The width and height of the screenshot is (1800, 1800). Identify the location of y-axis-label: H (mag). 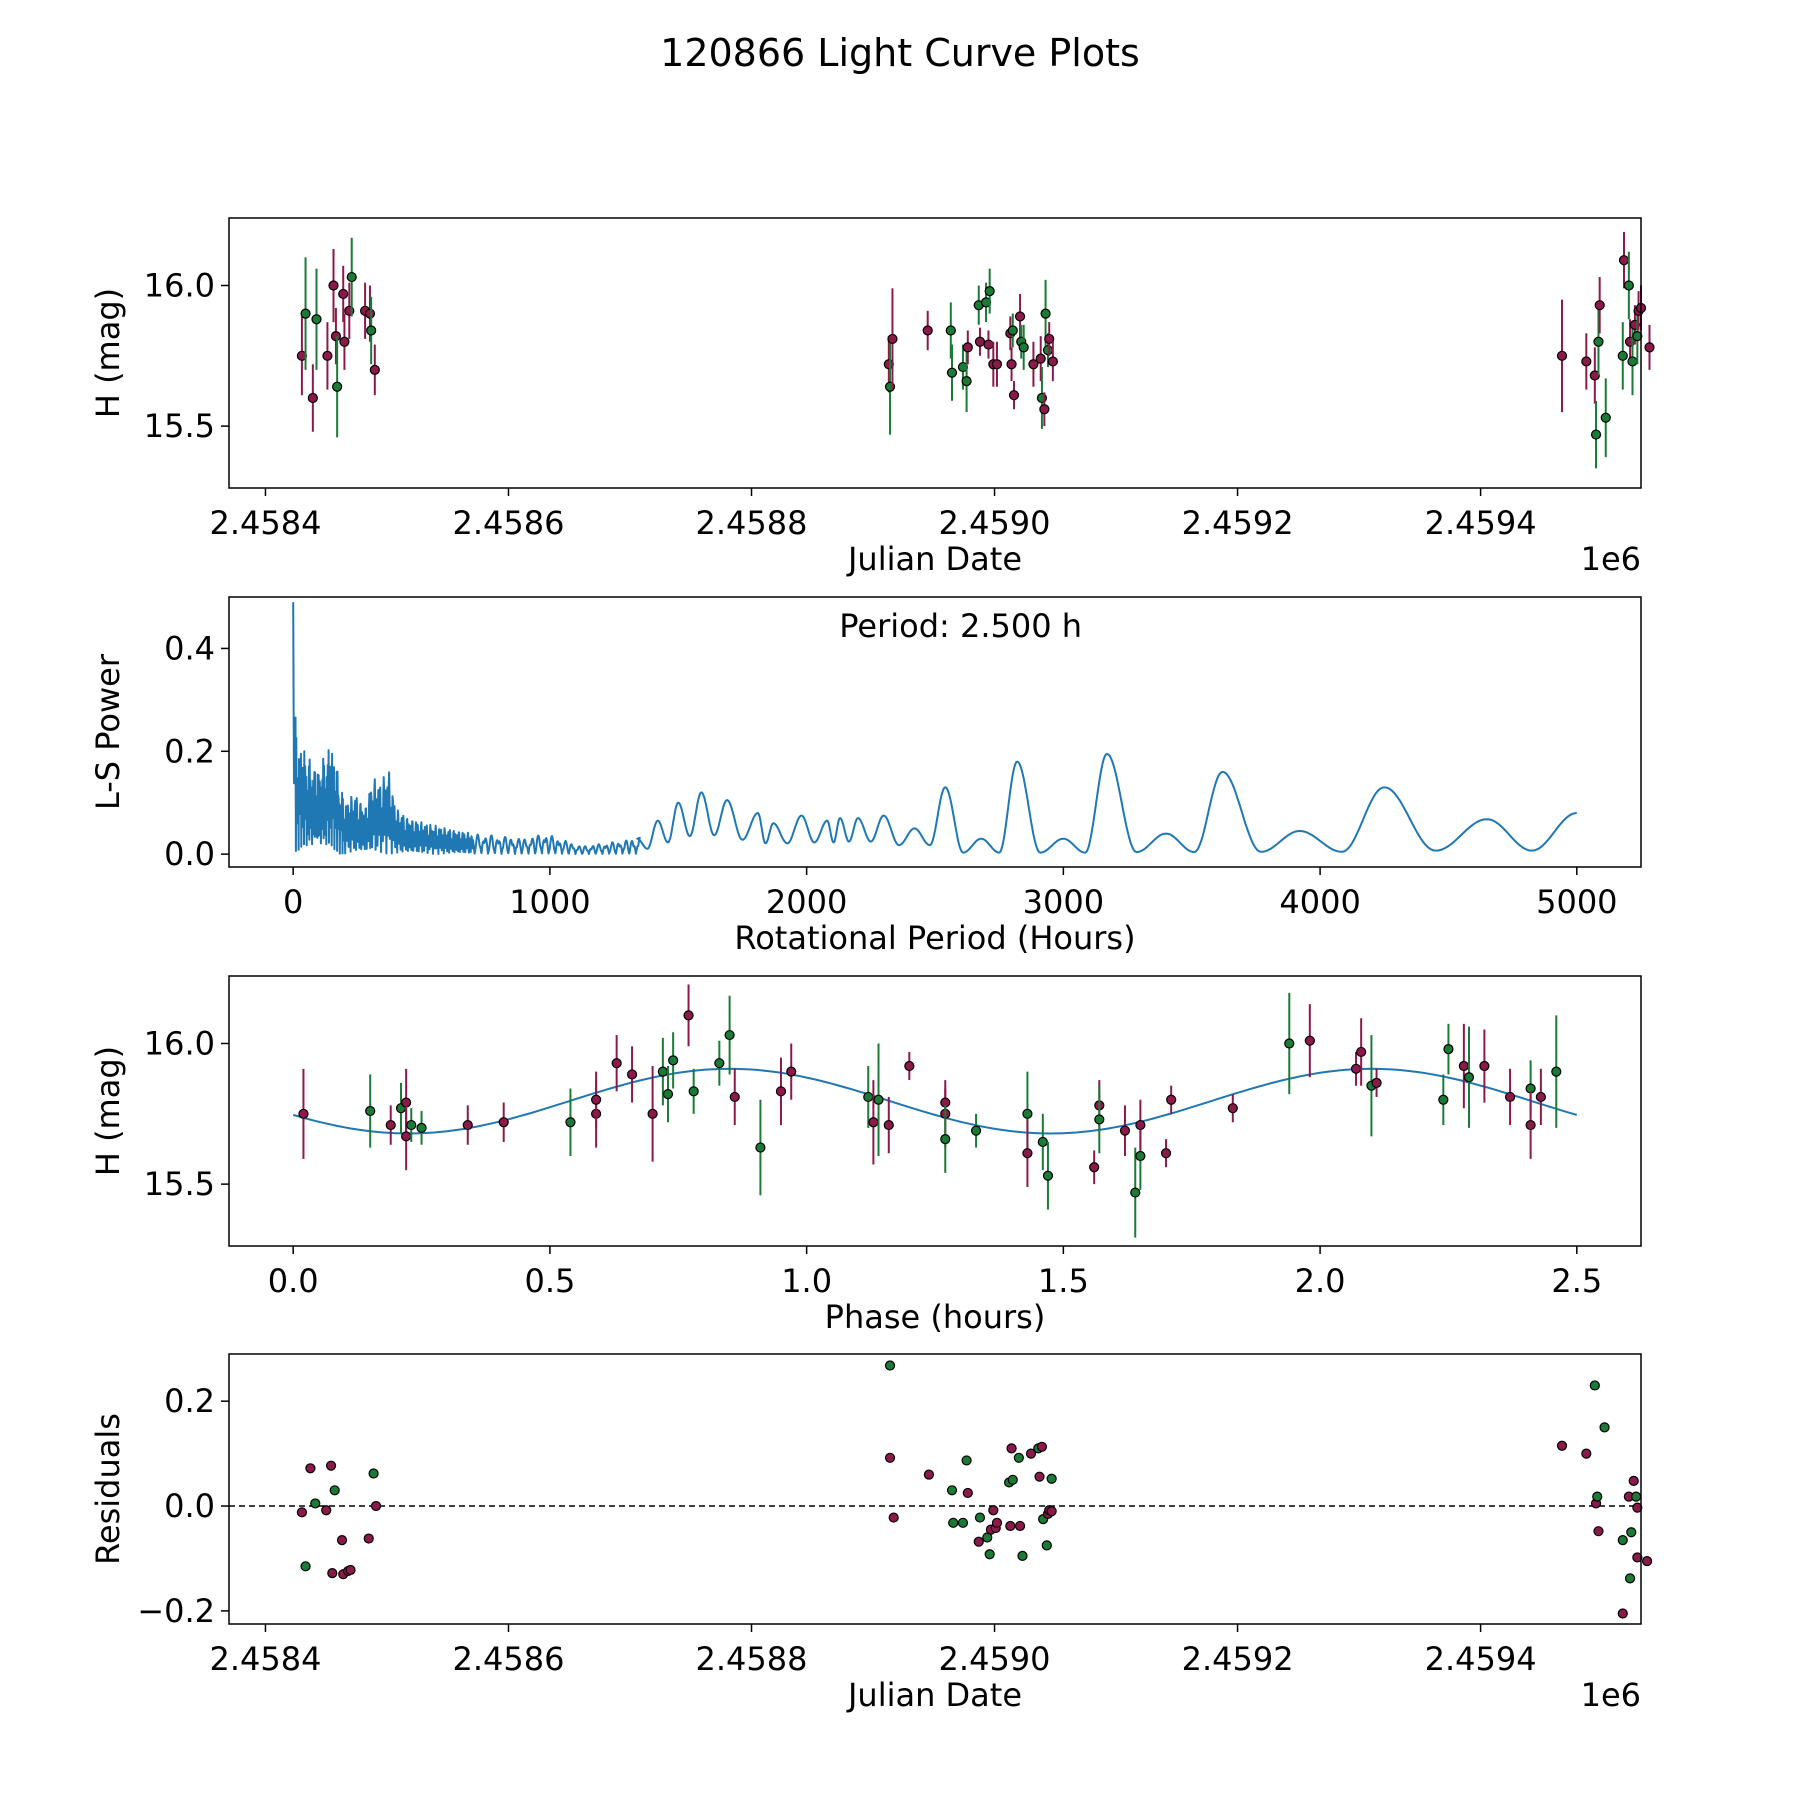
(108, 353).